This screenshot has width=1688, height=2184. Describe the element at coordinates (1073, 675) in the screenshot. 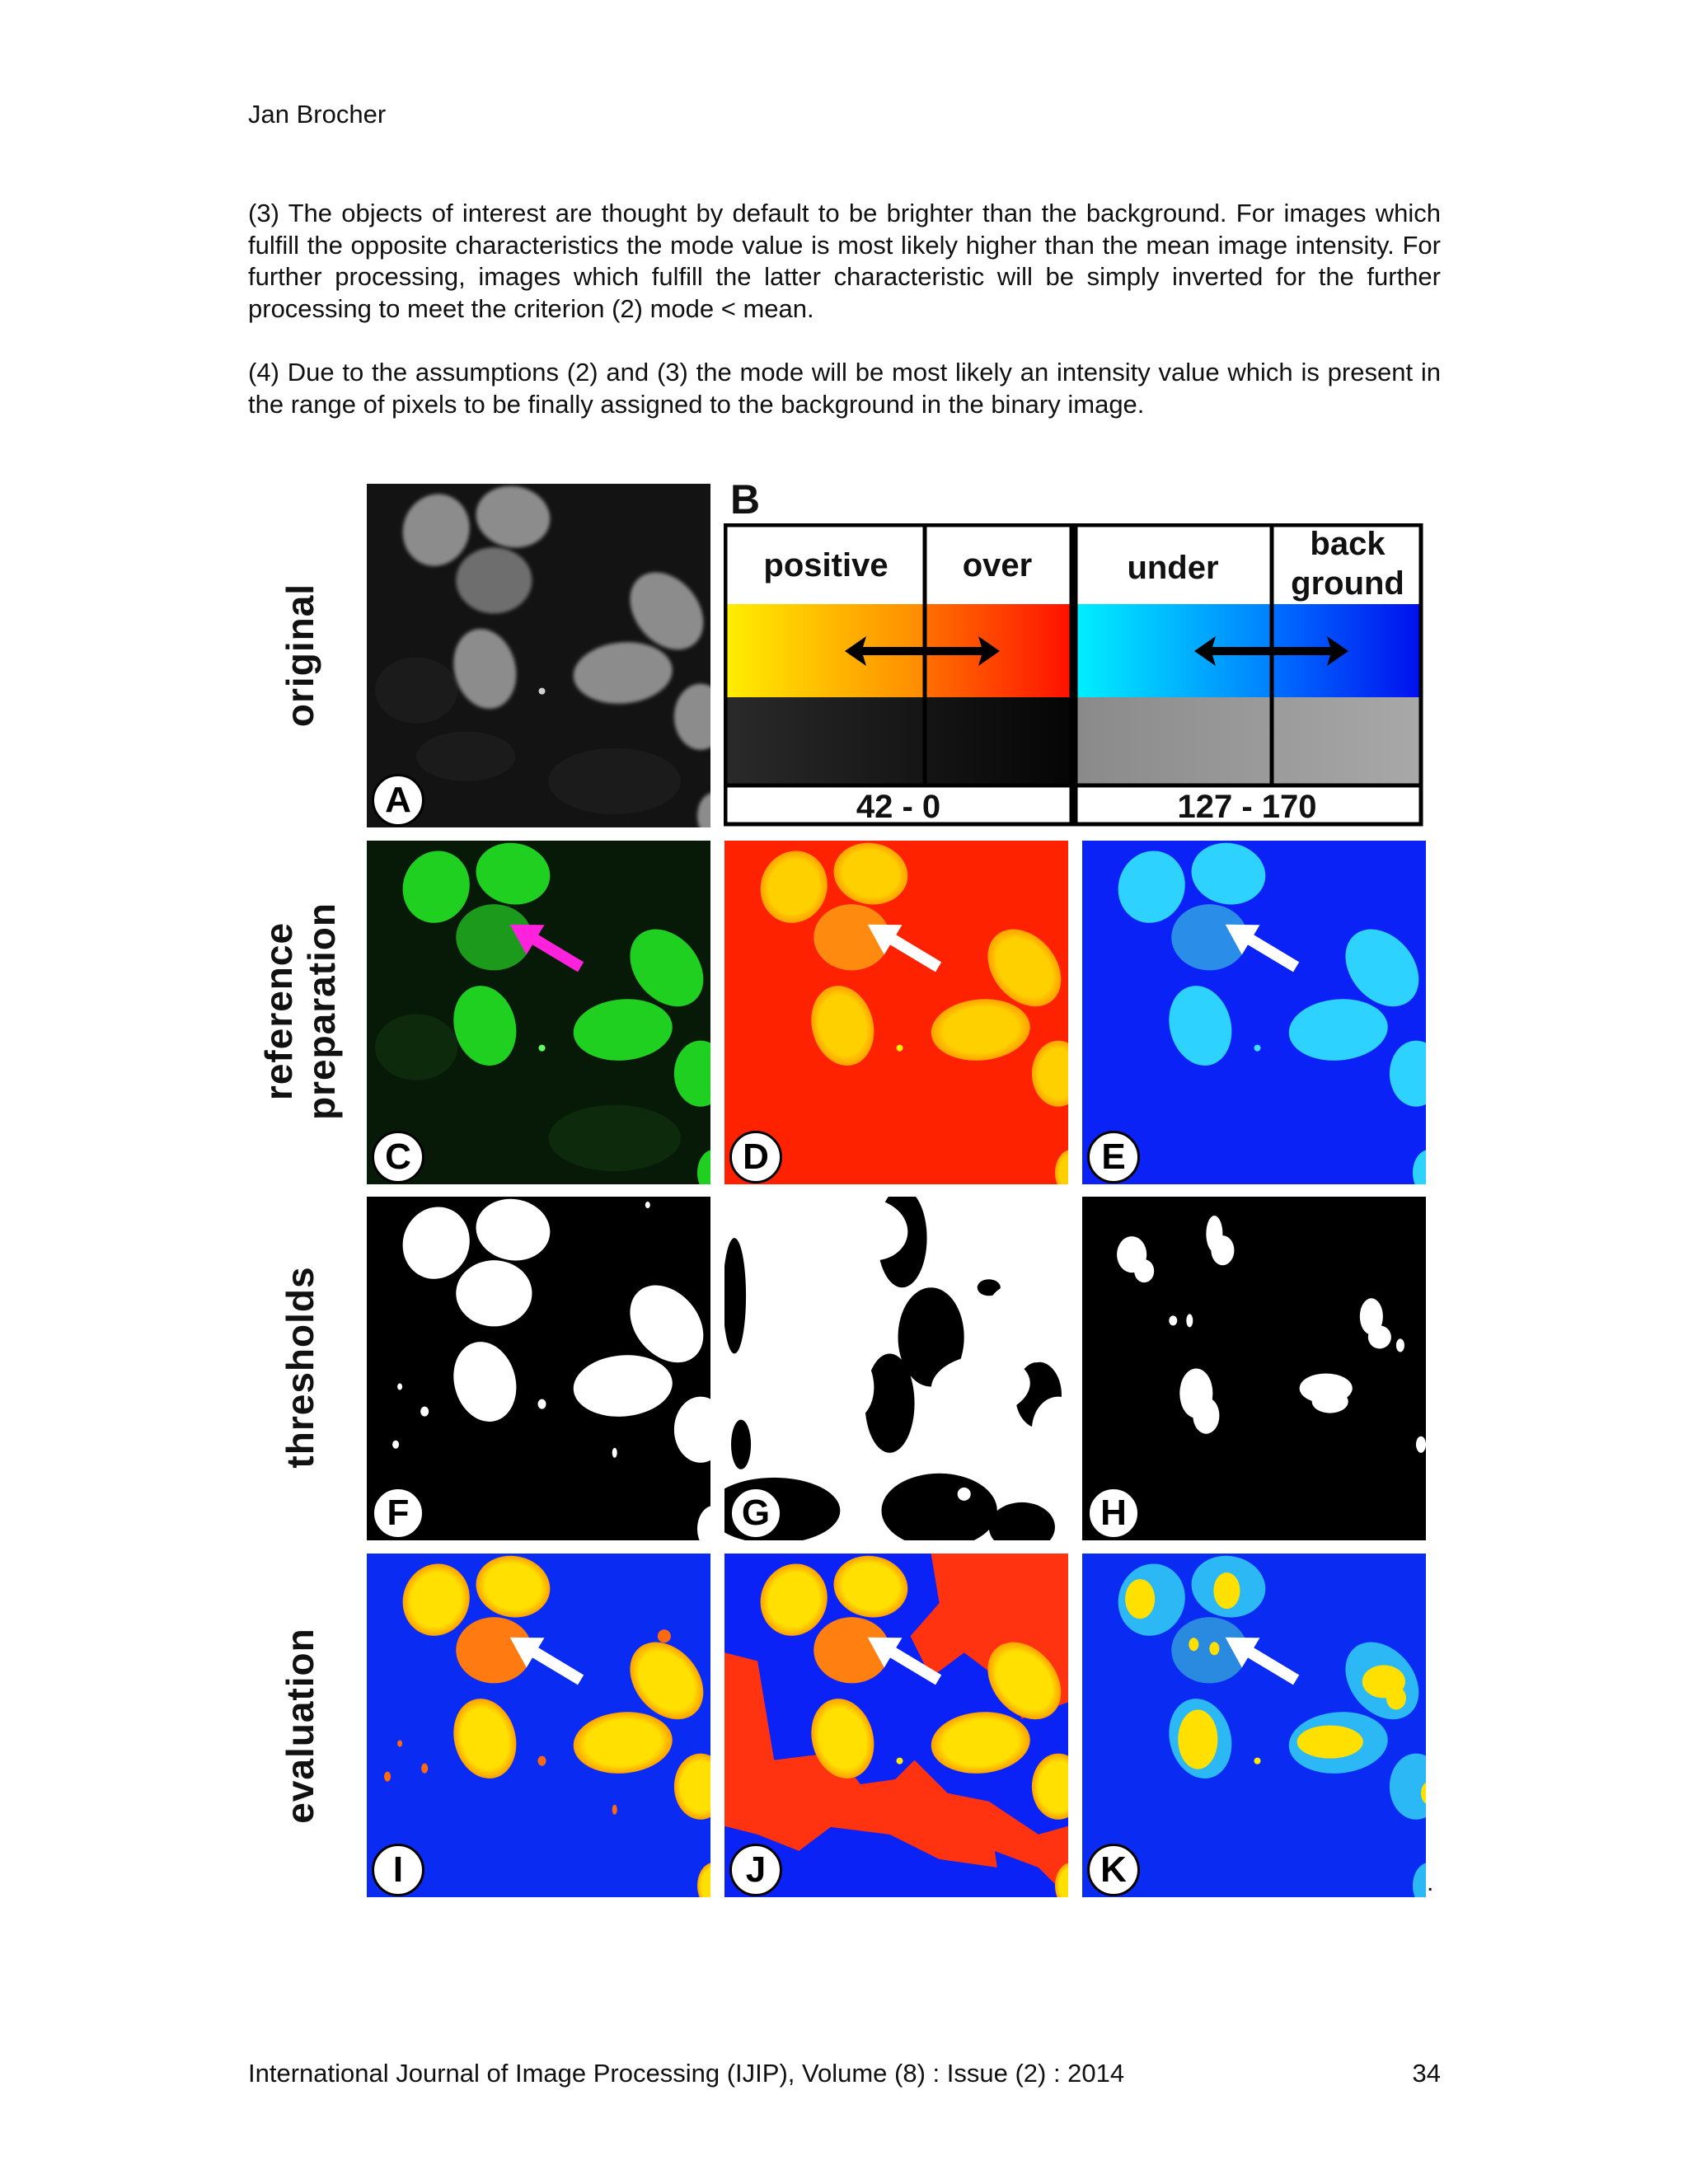

I see `lut-legend-graphic` at that location.